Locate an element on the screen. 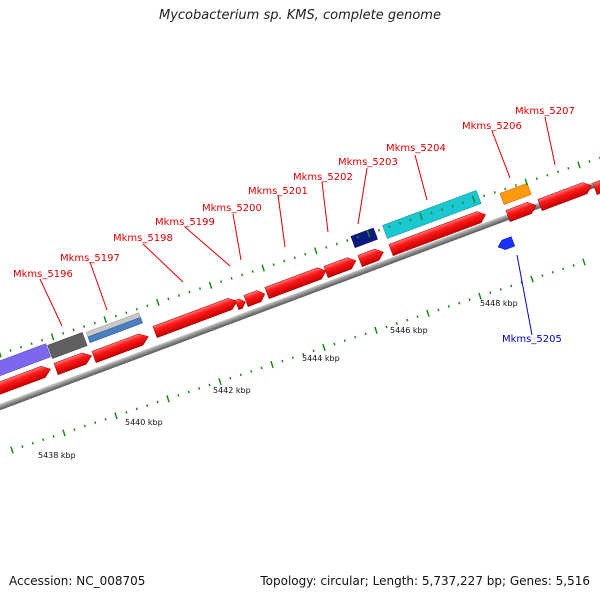 The width and height of the screenshot is (600, 600). scale-label-5440: 5440 kbp is located at coordinates (144, 422).